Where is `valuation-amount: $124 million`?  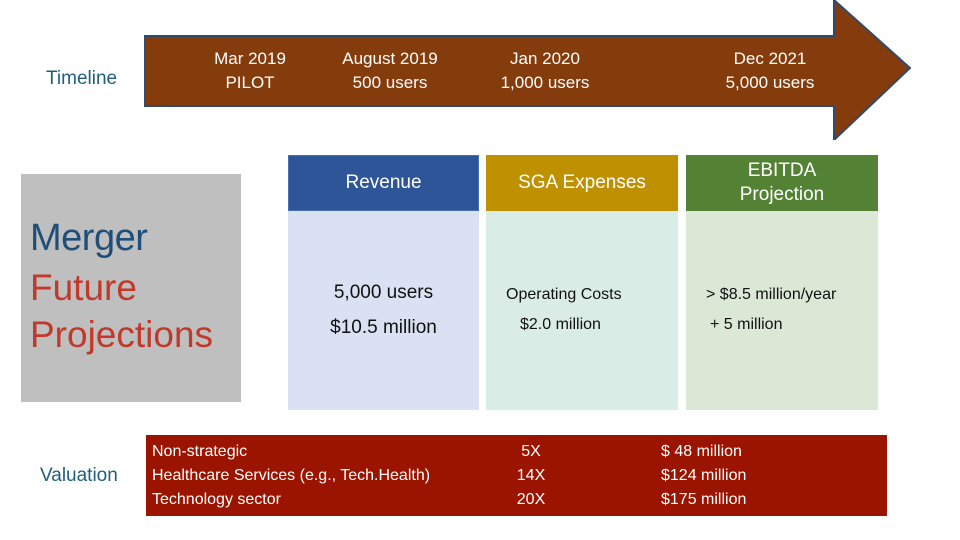
valuation-amount: $124 million is located at coordinates (704, 475).